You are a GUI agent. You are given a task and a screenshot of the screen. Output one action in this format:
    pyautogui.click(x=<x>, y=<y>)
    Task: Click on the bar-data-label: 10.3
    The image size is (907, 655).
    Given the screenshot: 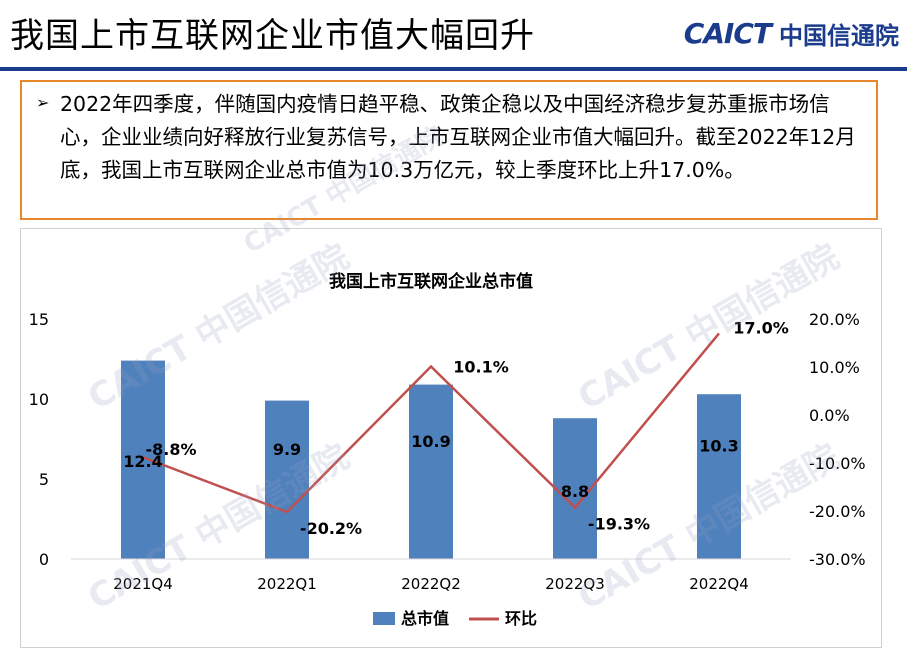 What is the action you would take?
    pyautogui.click(x=718, y=446)
    